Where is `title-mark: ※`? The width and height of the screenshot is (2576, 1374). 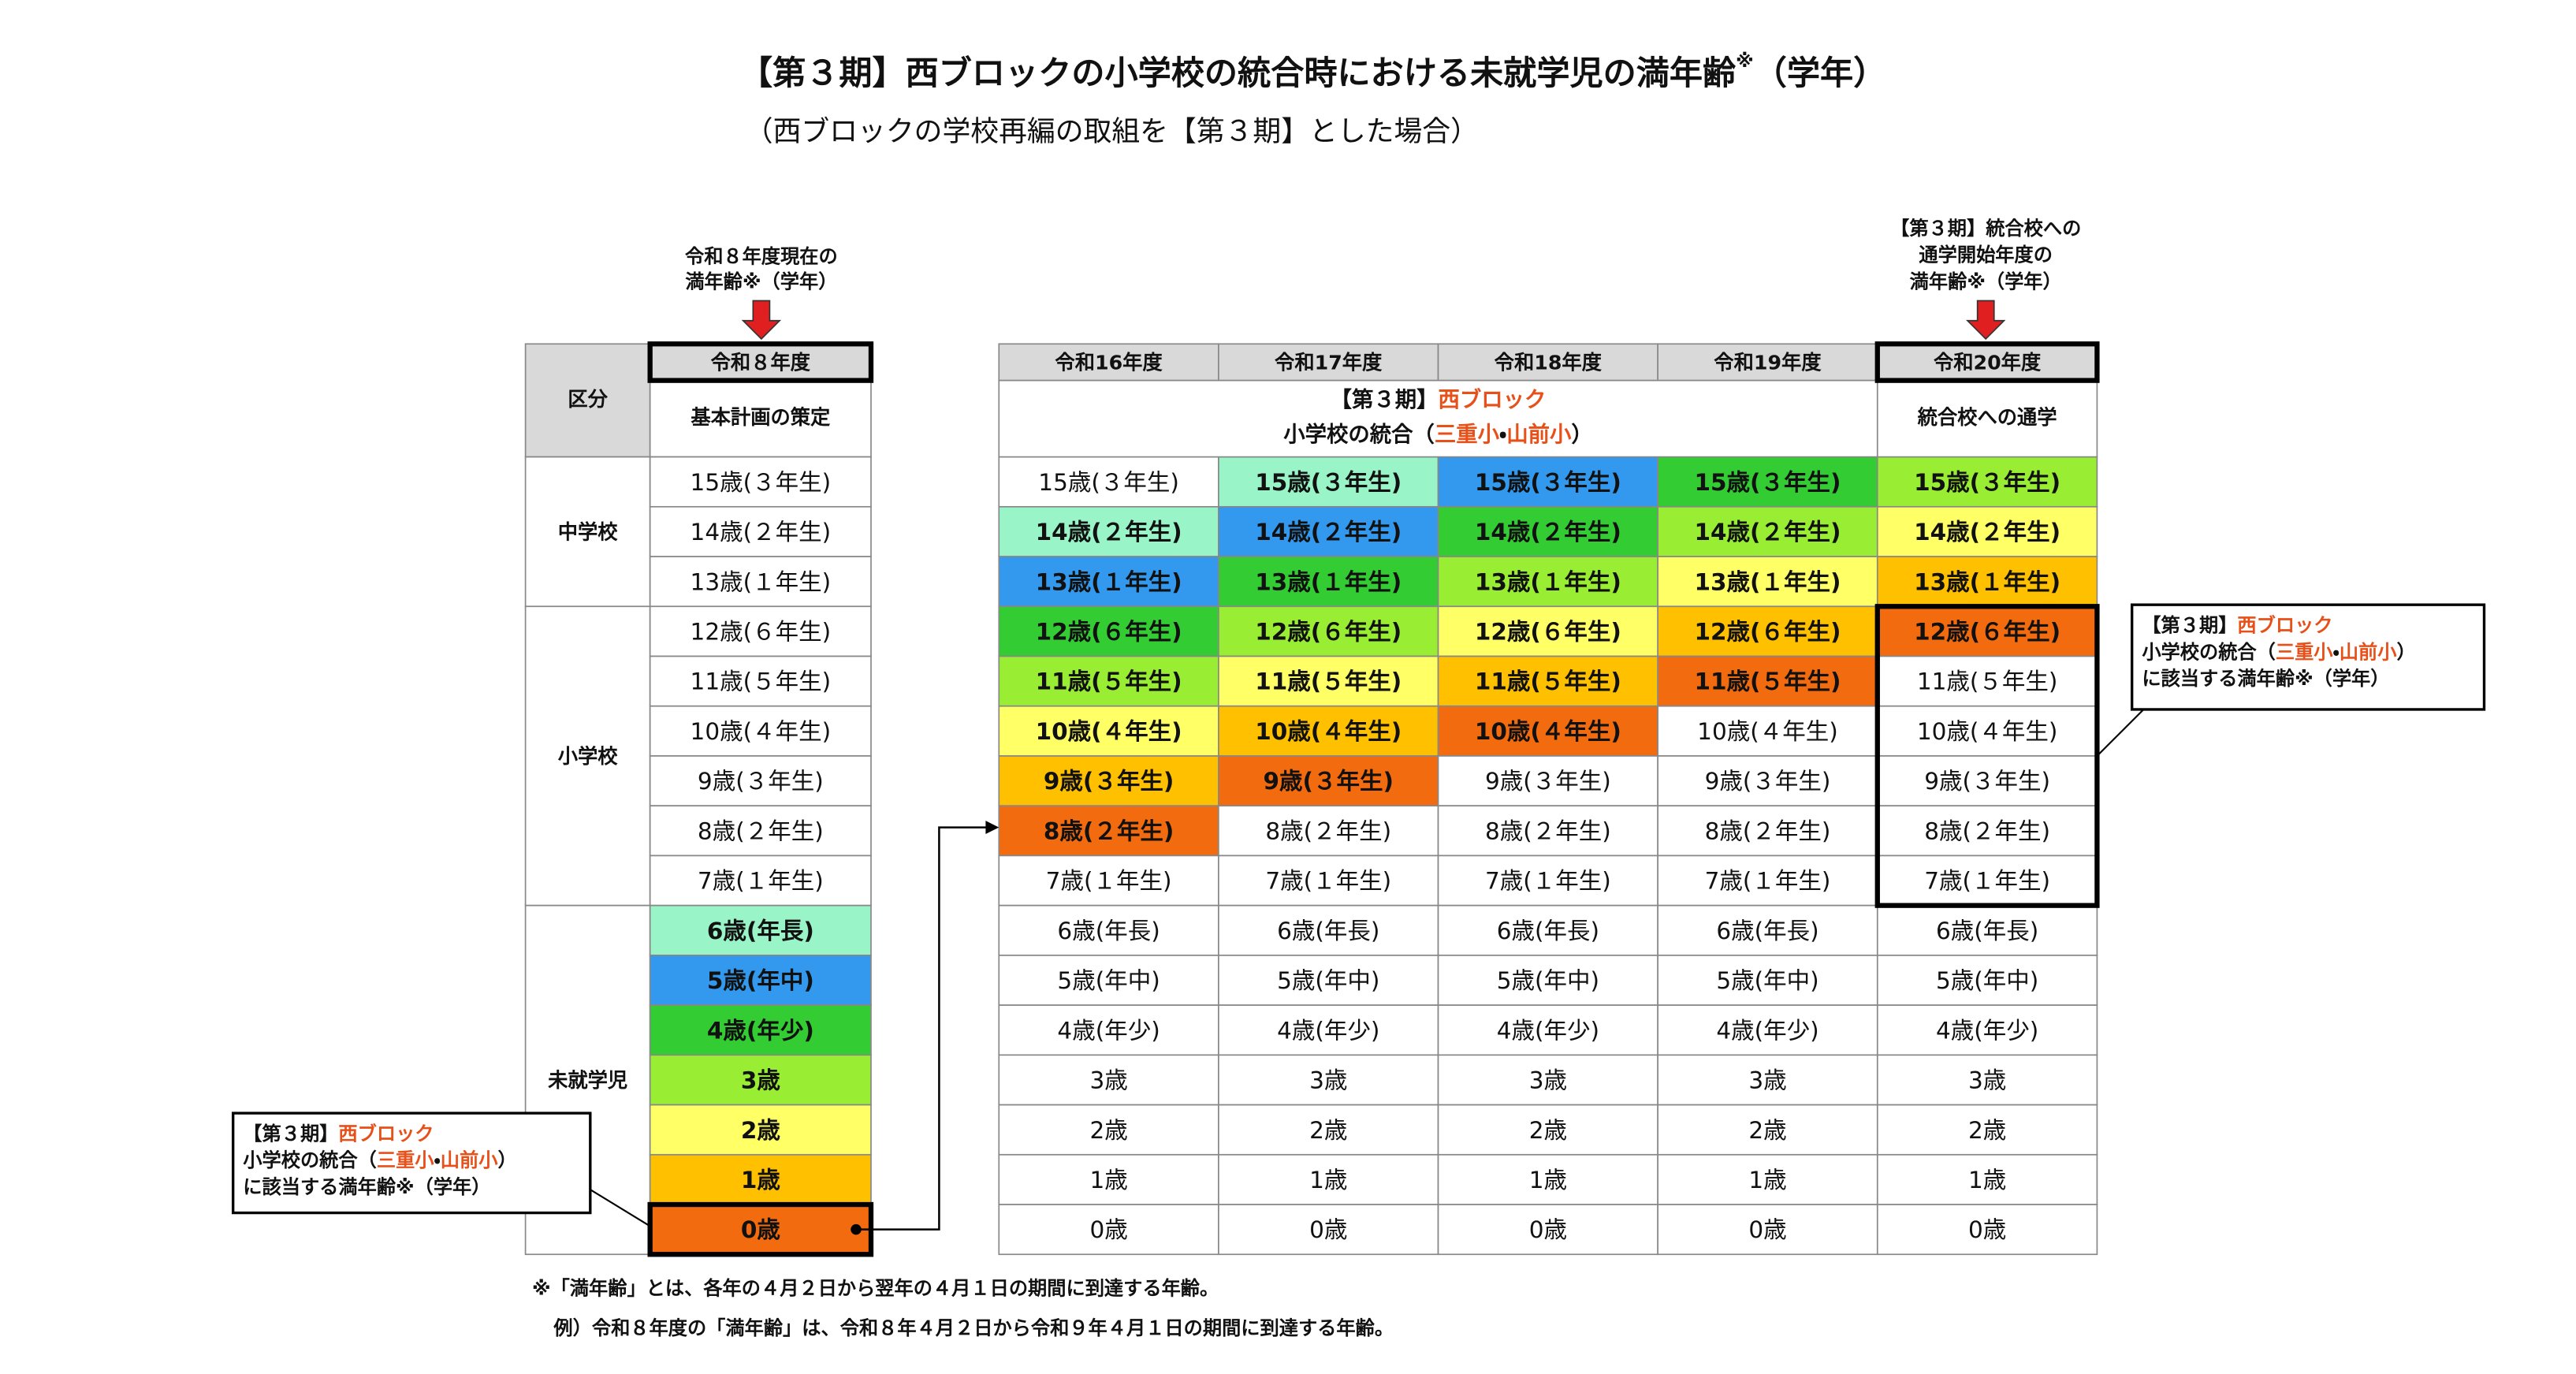 title-mark: ※ is located at coordinates (1745, 61).